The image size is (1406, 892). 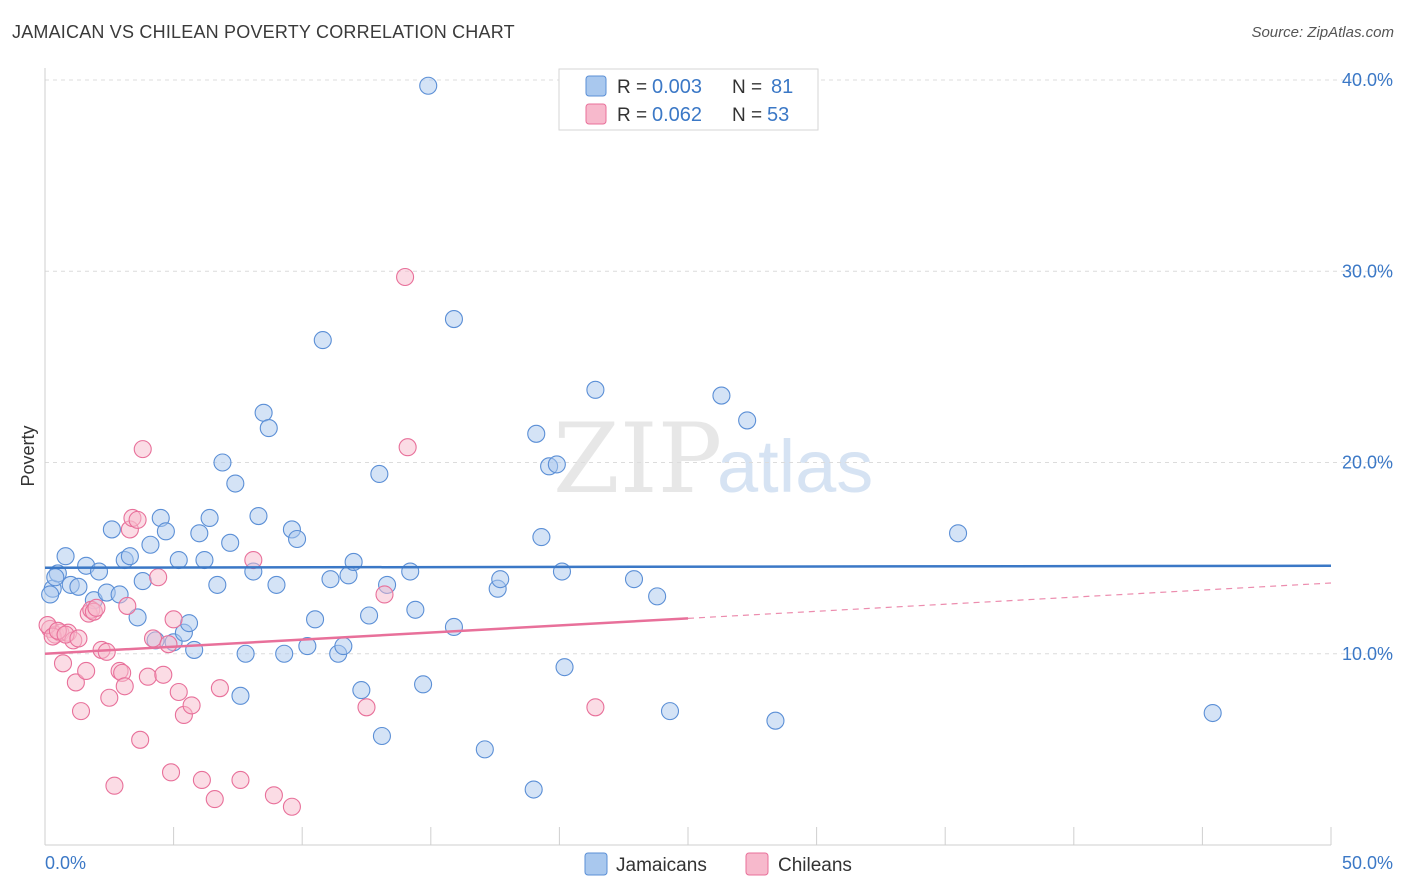 I want to click on jamaicans-trend-line, so click(x=688, y=566).